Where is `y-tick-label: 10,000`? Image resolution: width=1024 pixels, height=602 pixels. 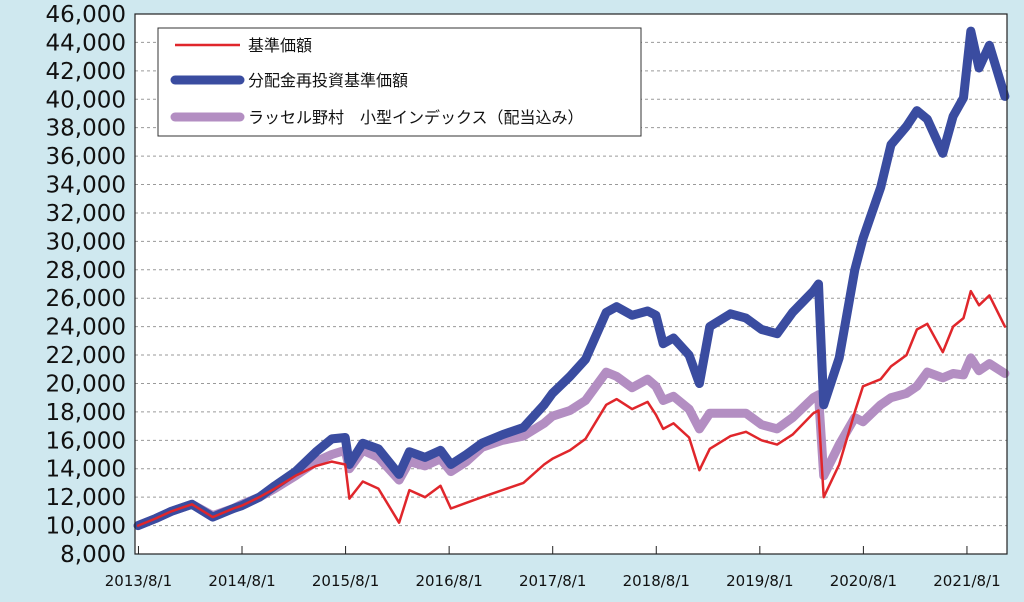
y-tick-label: 10,000 is located at coordinates (86, 527).